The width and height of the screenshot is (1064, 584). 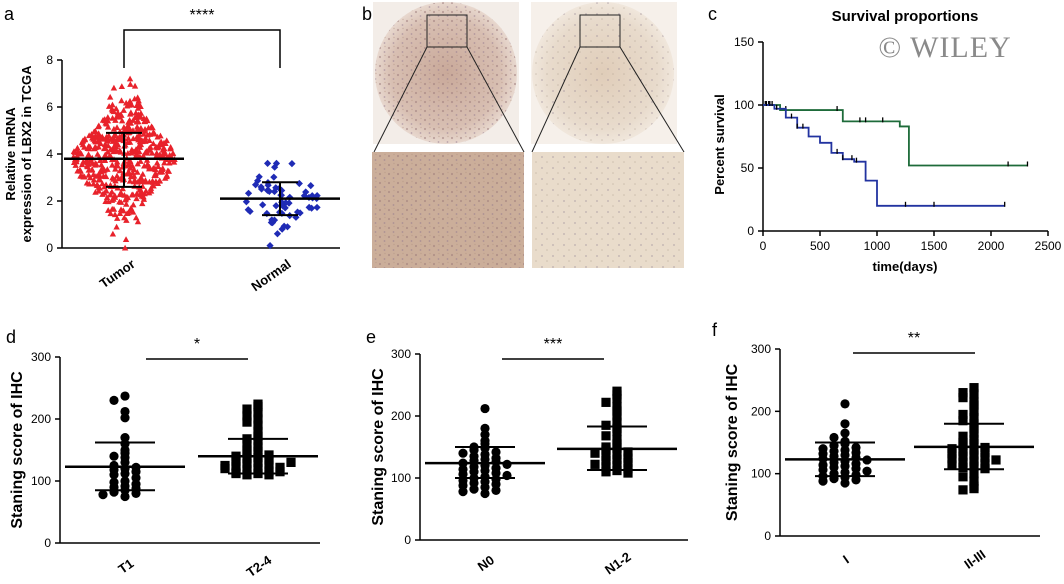 What do you see at coordinates (882, 451) in the screenshot?
I see `chart-f: 0 100 200 300 I II-III ** Staning score of IHC` at bounding box center [882, 451].